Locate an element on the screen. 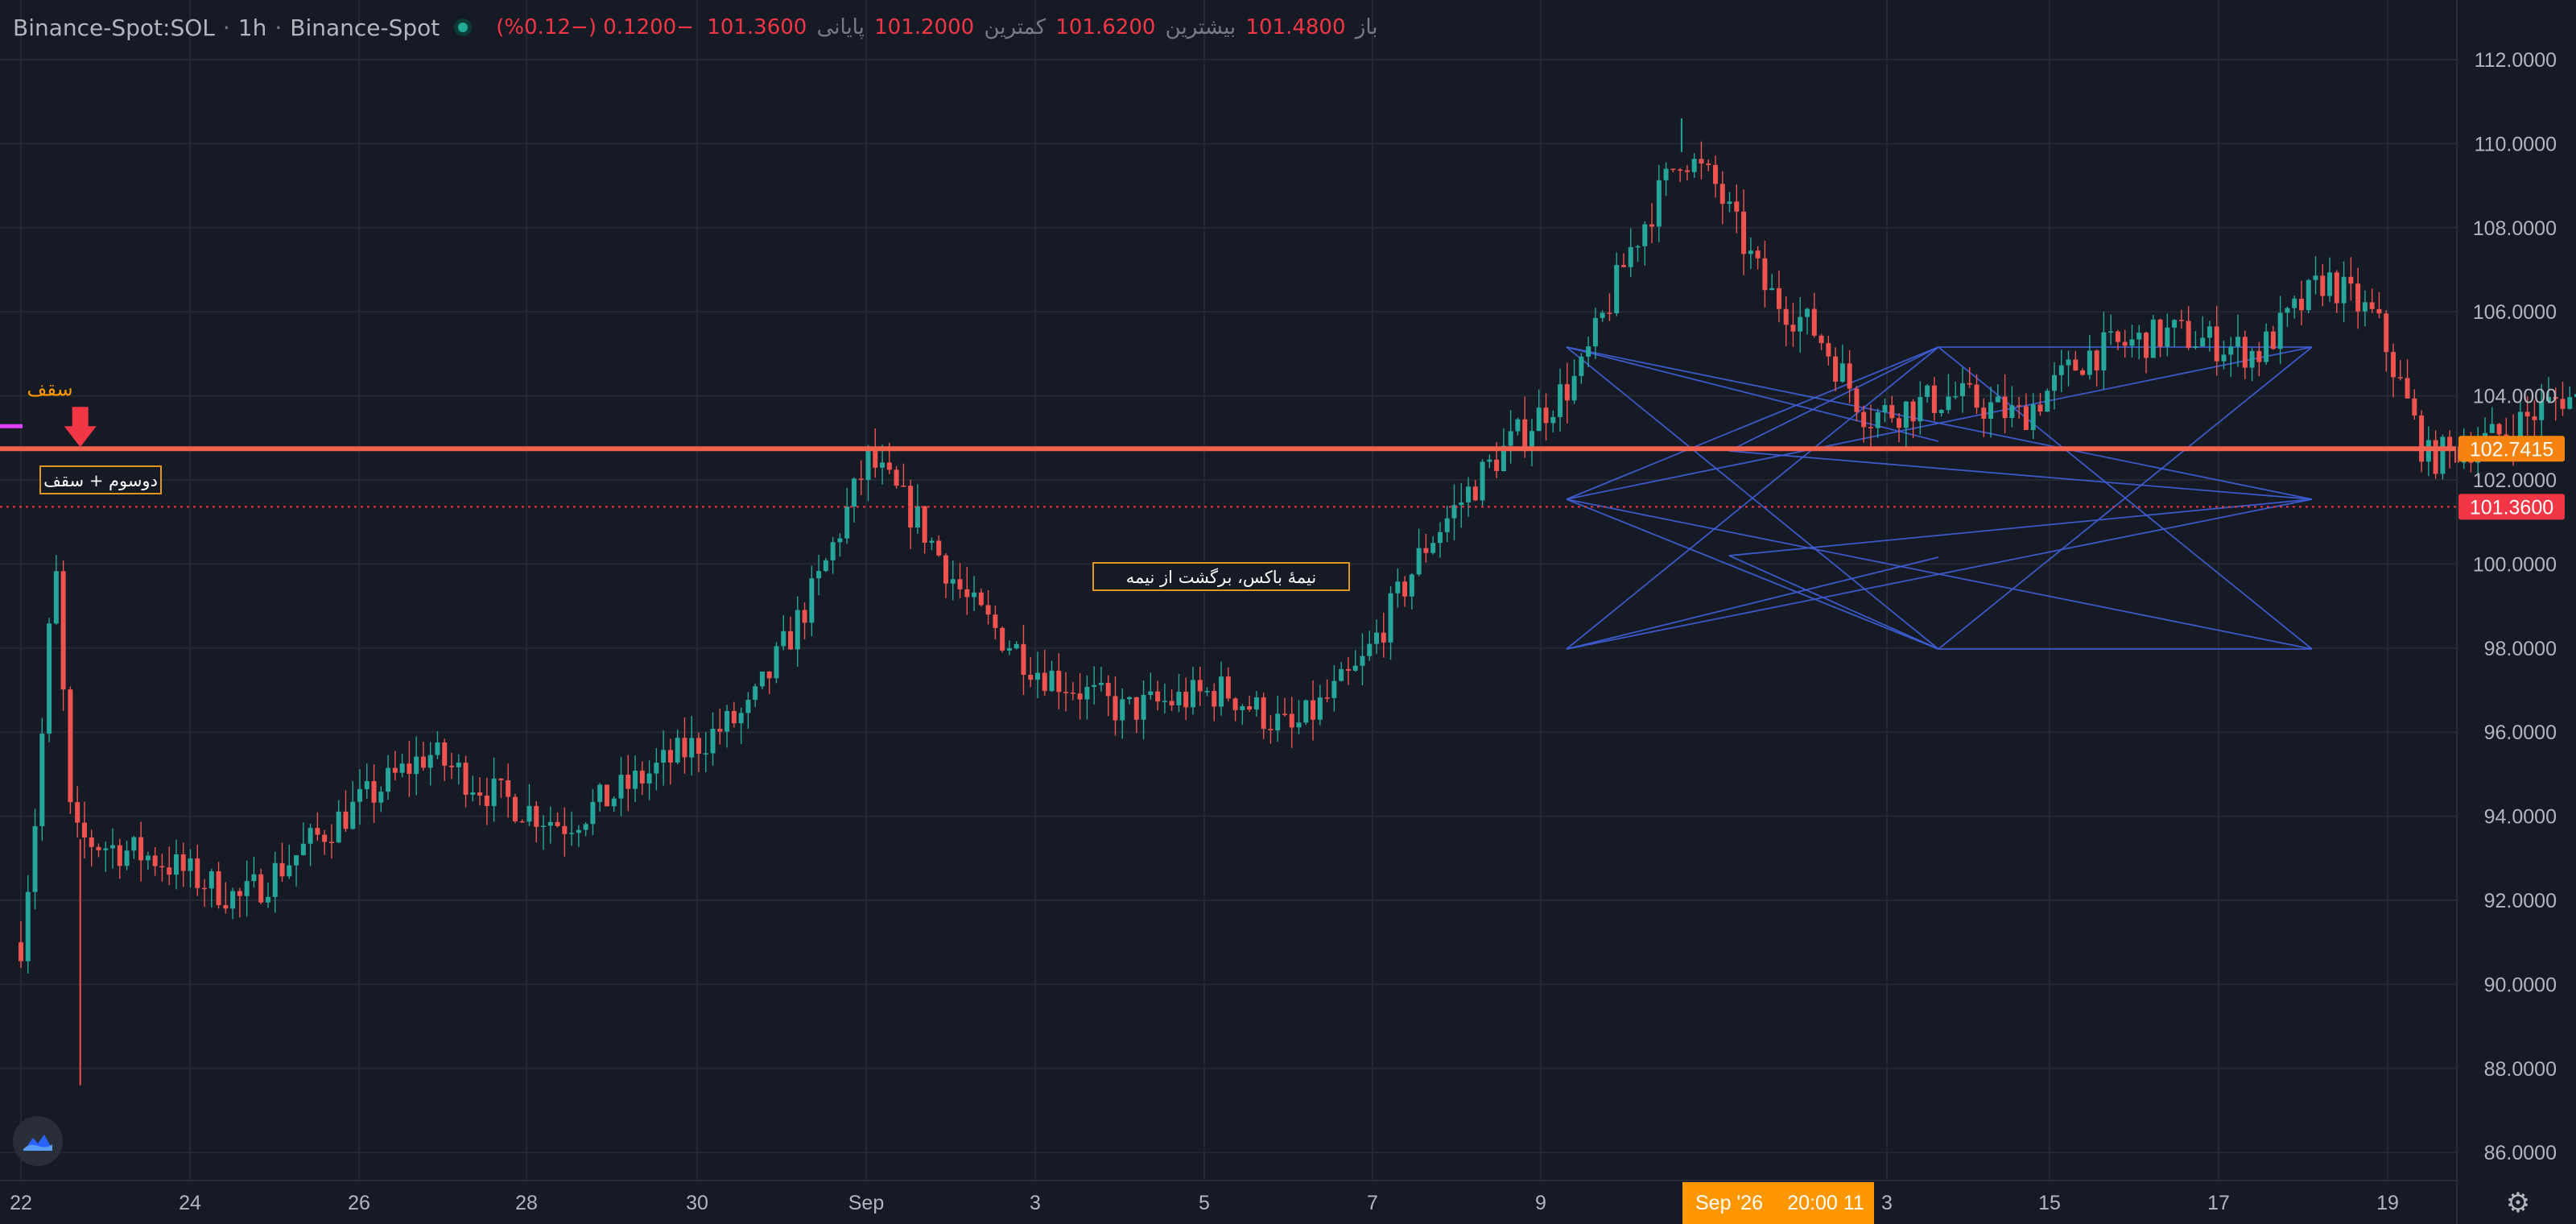  time-tick-label: 3 is located at coordinates (1035, 1203).